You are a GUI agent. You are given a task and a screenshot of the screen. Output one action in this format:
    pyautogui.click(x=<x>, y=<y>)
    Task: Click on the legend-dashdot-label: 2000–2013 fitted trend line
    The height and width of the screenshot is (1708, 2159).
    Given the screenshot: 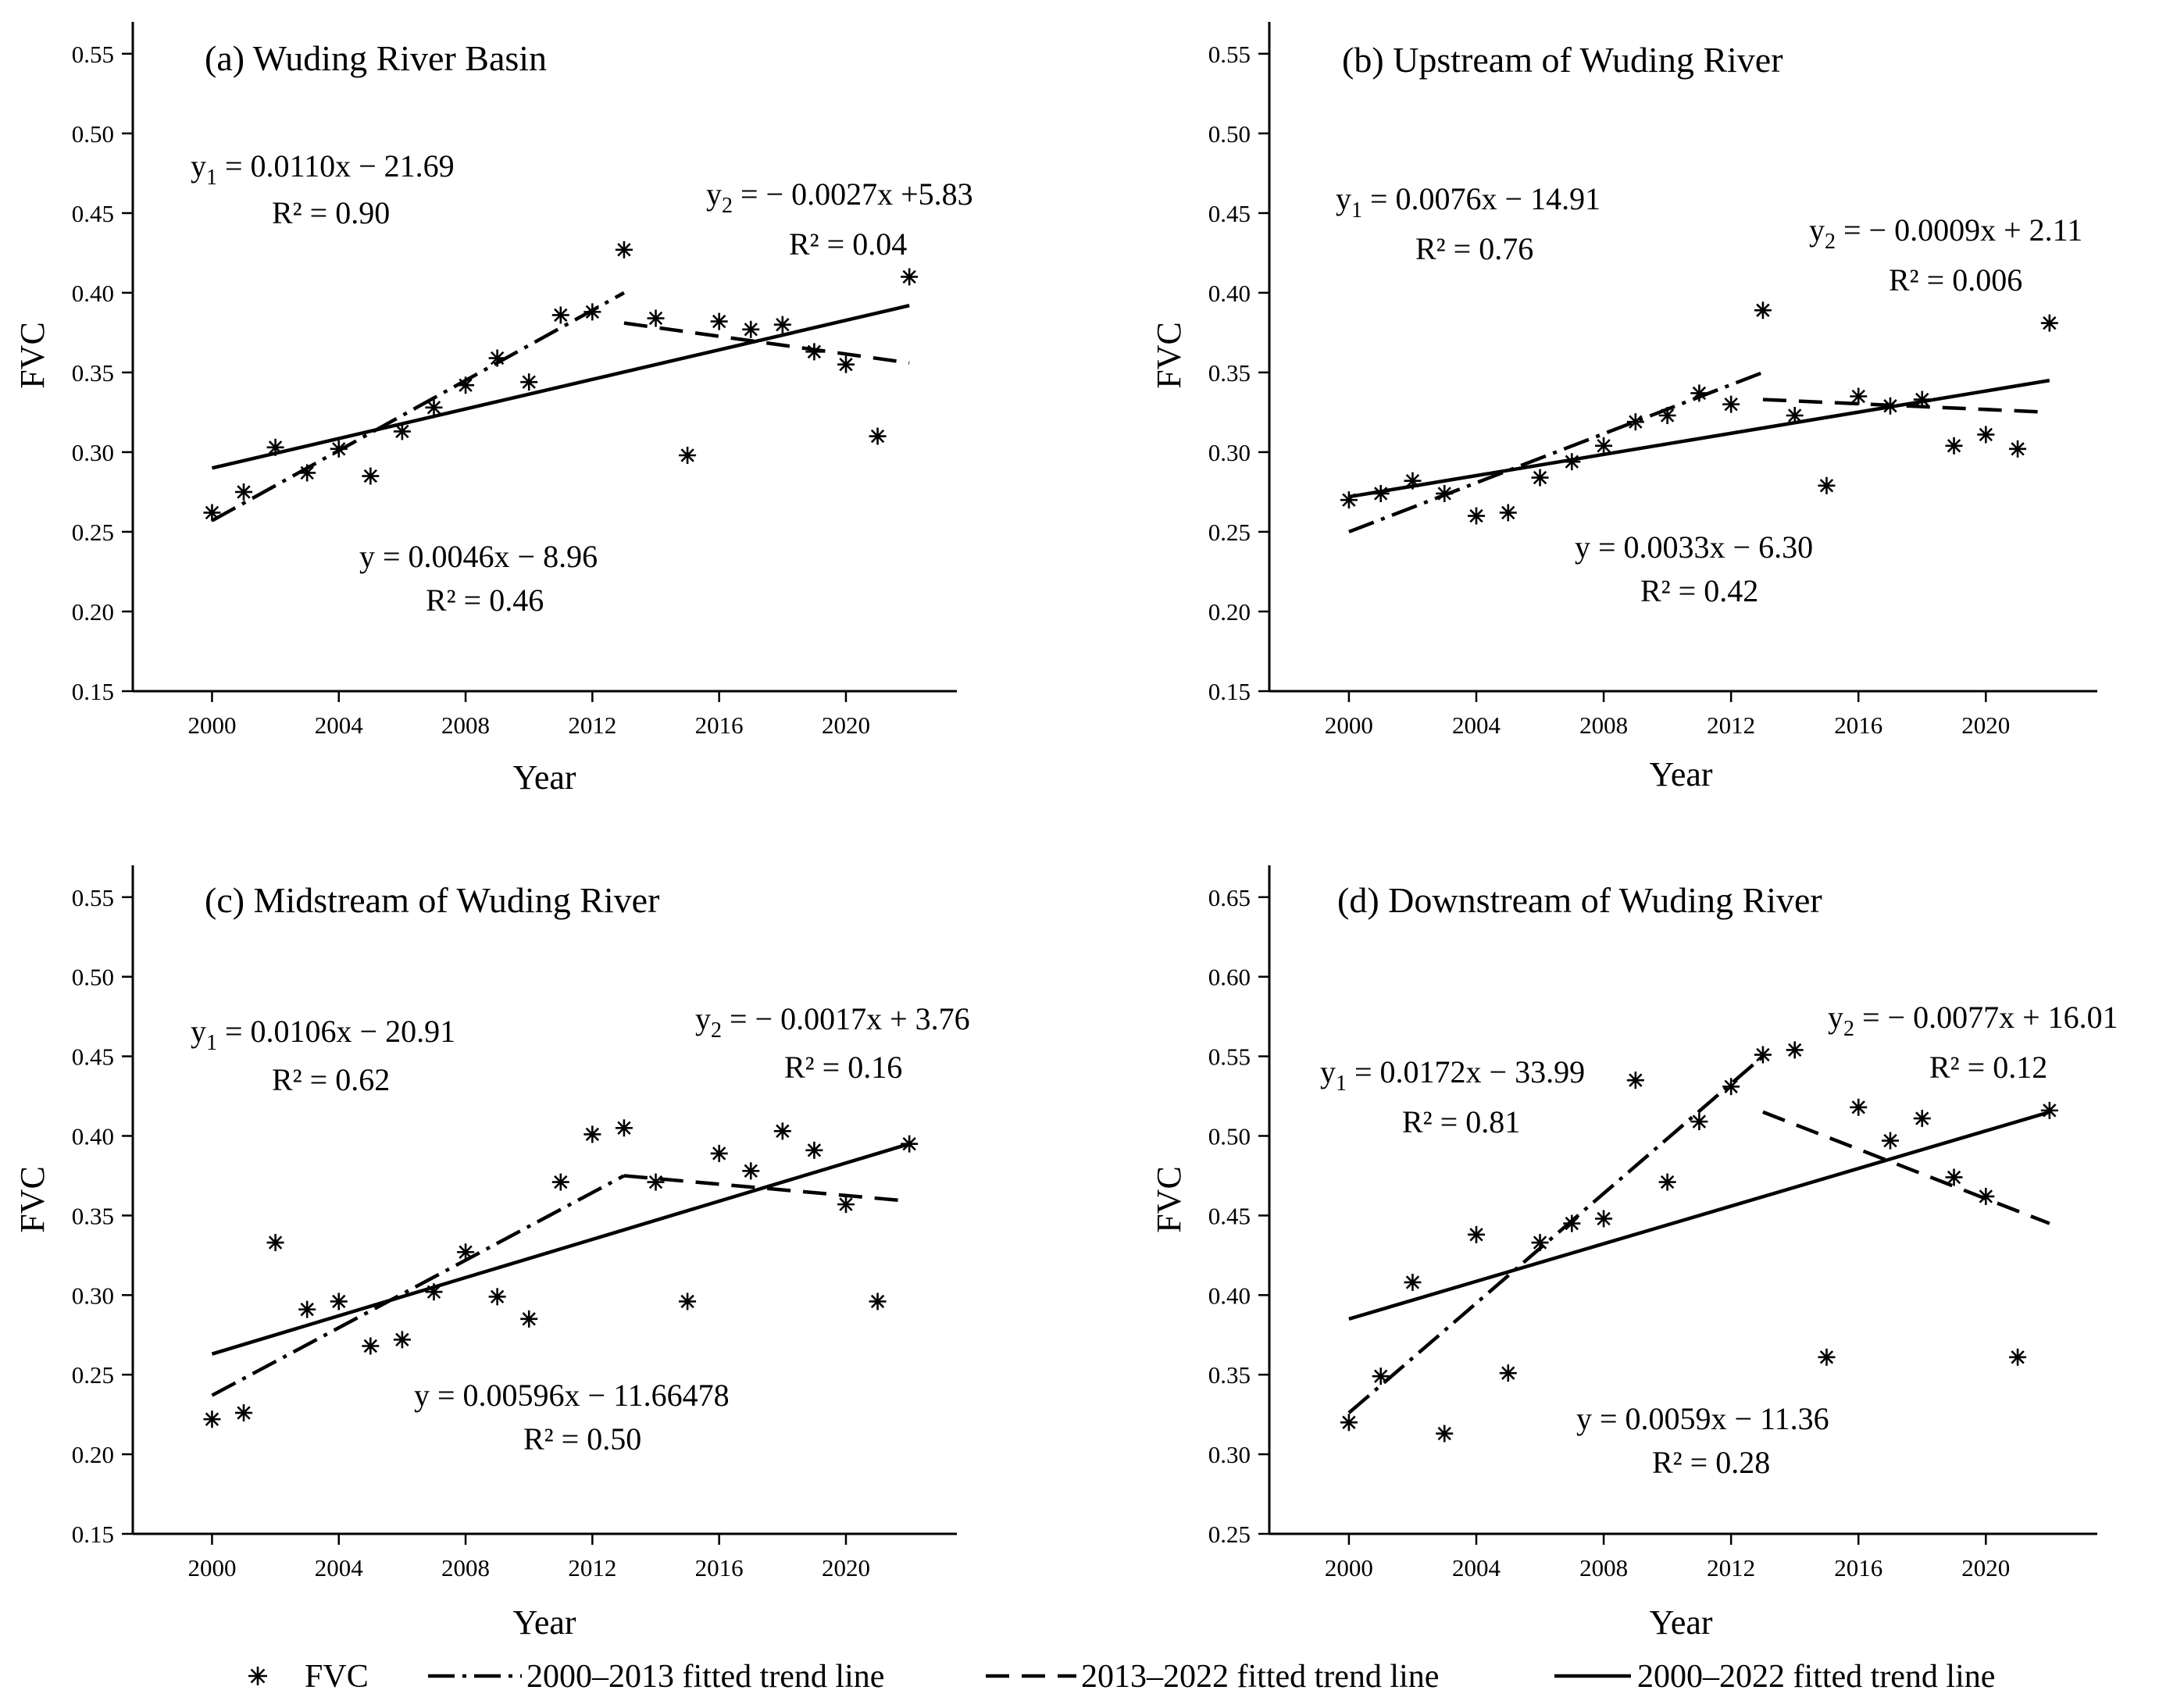 What is the action you would take?
    pyautogui.click(x=705, y=1677)
    